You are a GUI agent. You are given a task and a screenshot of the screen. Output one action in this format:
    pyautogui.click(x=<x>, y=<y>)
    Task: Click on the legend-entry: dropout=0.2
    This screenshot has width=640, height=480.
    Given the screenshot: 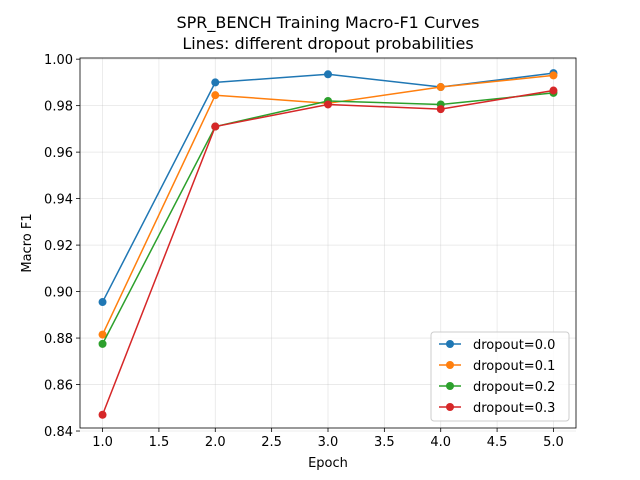 What is the action you would take?
    pyautogui.click(x=497, y=387)
    